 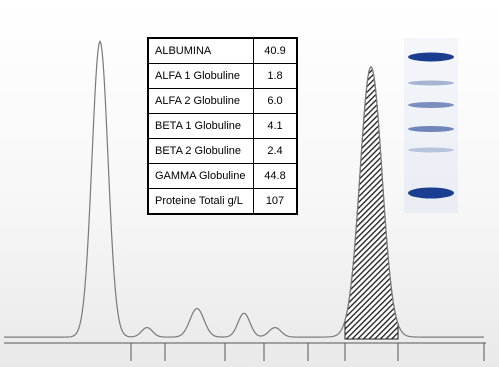 I want to click on fraction-name: BETA 2 Globuline, so click(x=200, y=151).